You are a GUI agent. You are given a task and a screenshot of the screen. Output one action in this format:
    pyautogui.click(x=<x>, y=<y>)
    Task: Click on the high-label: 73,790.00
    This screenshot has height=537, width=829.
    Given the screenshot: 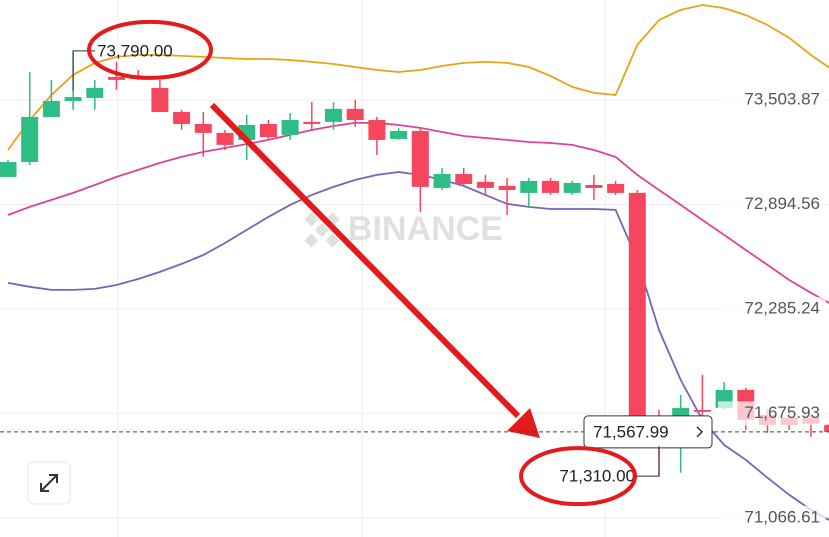 What is the action you would take?
    pyautogui.click(x=135, y=50)
    